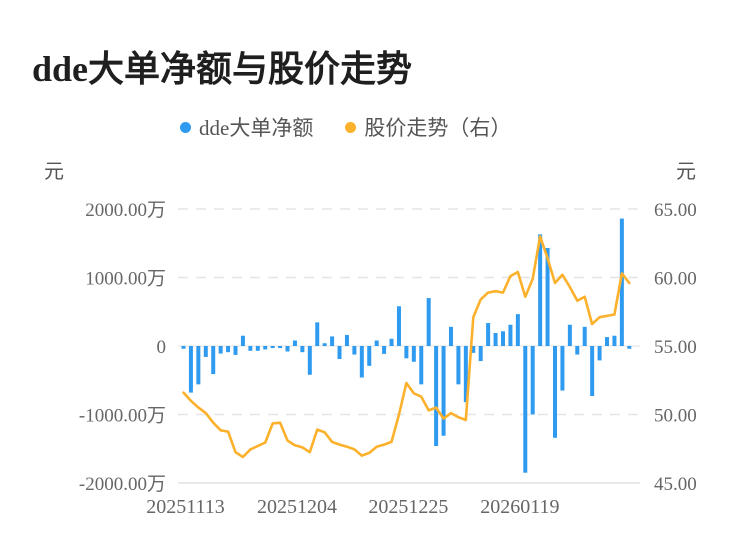  I want to click on x-axis-tick: 20251204, so click(297, 507).